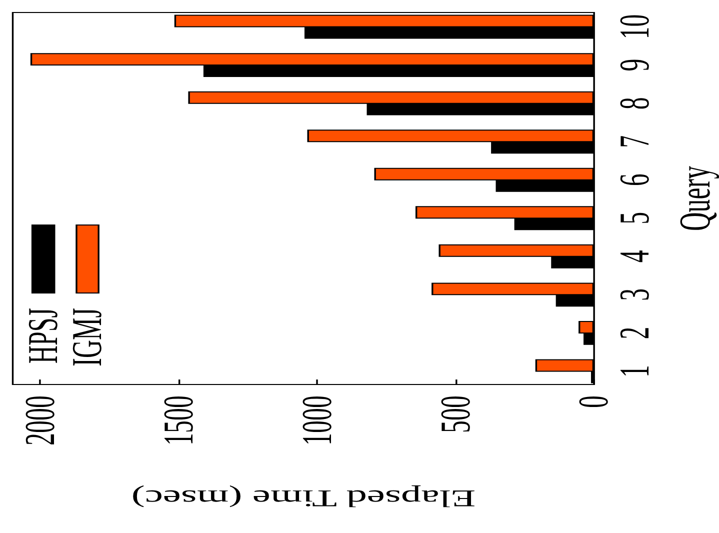 This screenshot has width=719, height=533. I want to click on y-tick-label: 4, so click(634, 256).